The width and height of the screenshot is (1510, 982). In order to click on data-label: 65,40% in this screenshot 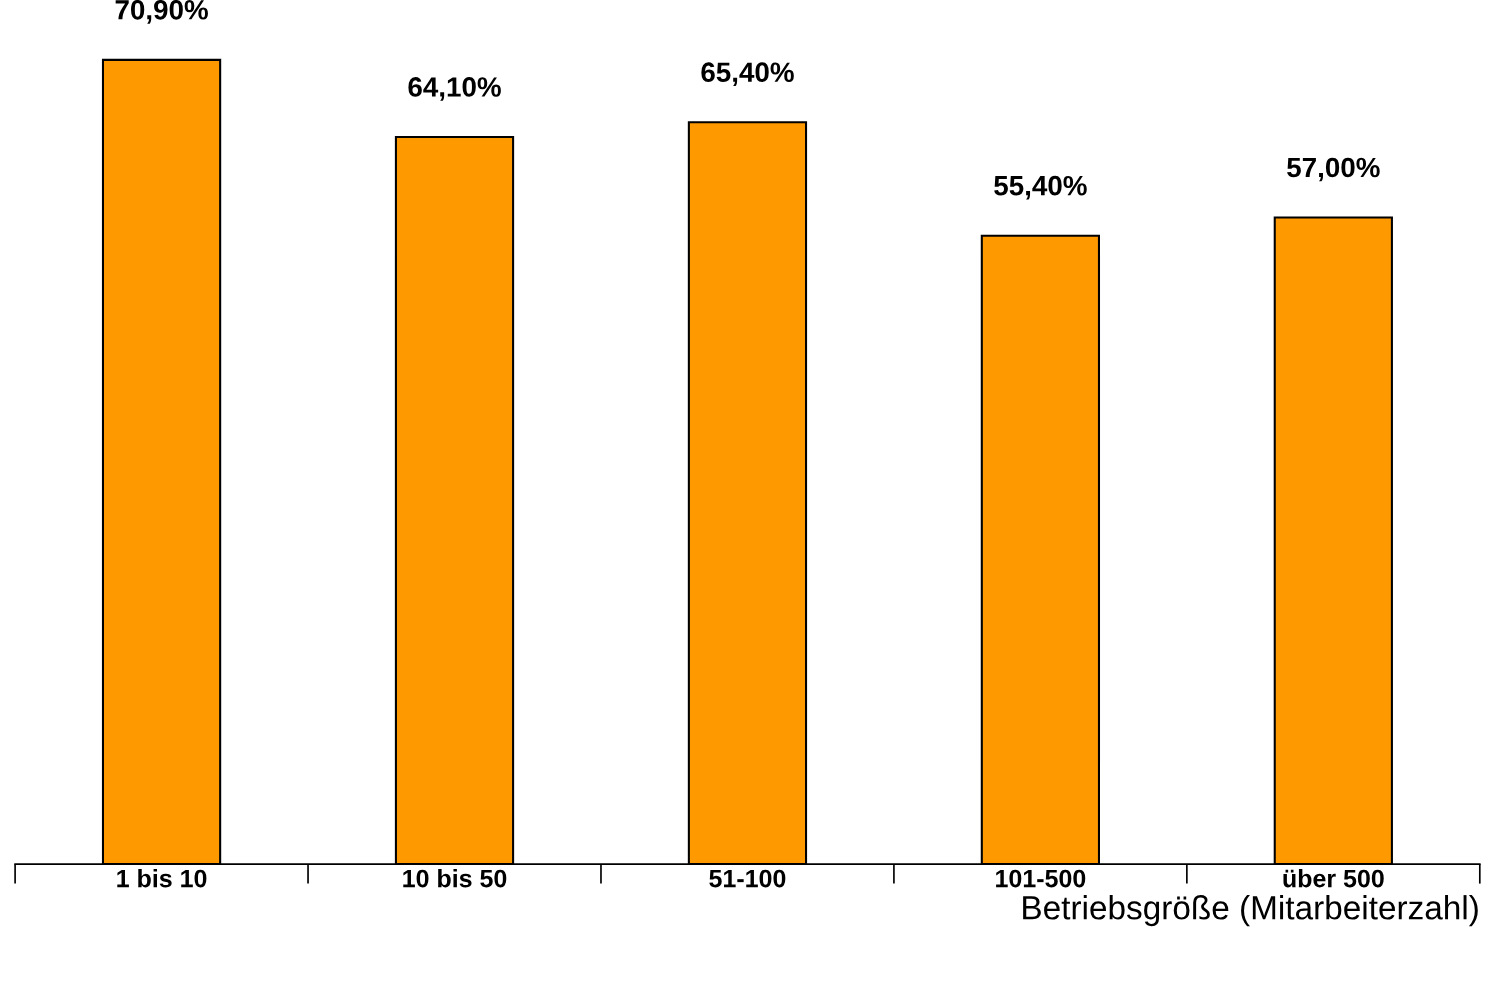, I will do `click(747, 74)`.